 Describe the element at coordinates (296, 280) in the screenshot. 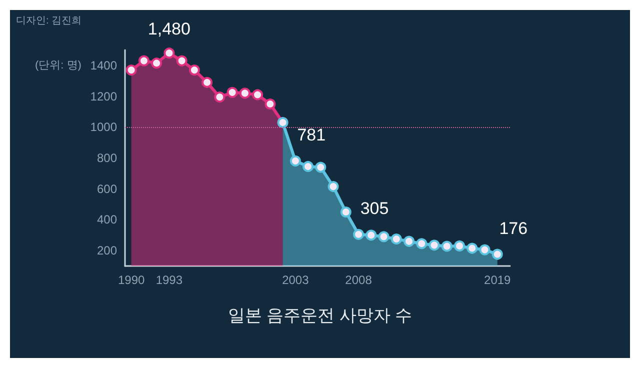

I see `x-tick-label: 2003` at that location.